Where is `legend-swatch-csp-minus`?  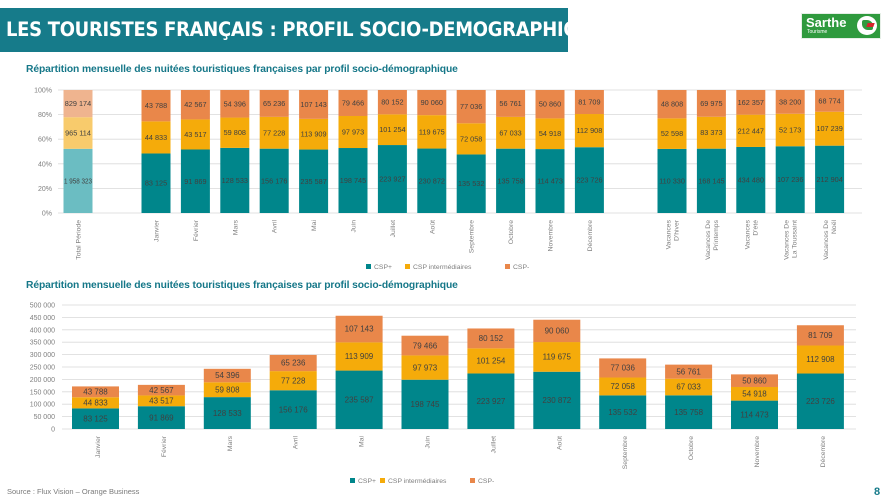
legend-swatch-csp-minus is located at coordinates (507, 266).